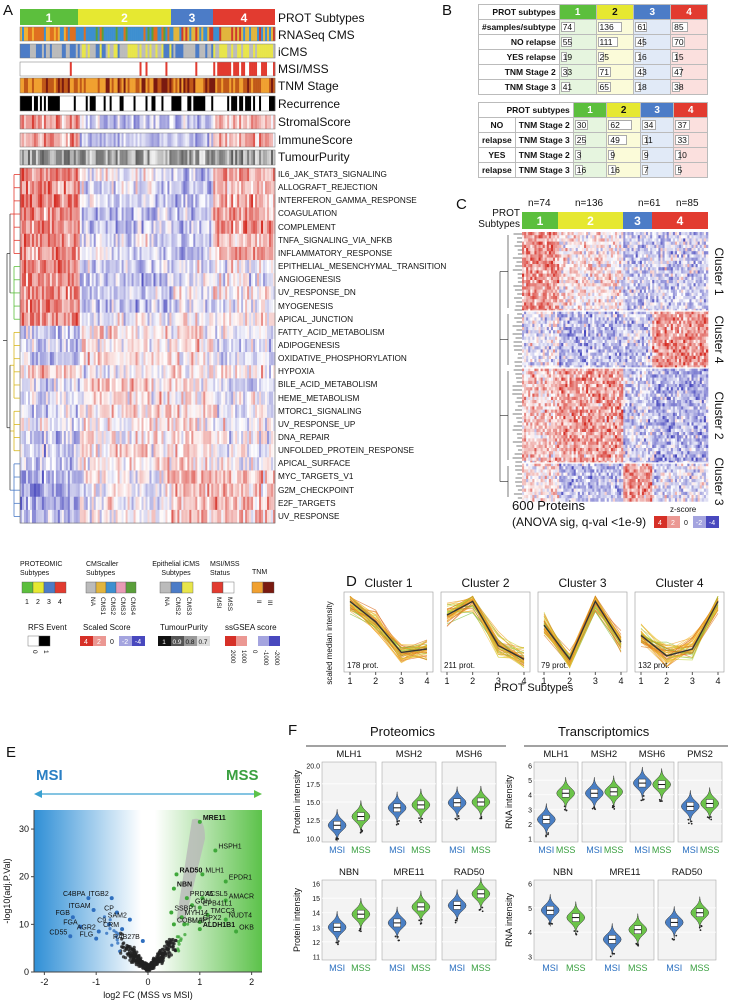  What do you see at coordinates (244, 17) in the screenshot?
I see `subtype-bar-segment` at bounding box center [244, 17].